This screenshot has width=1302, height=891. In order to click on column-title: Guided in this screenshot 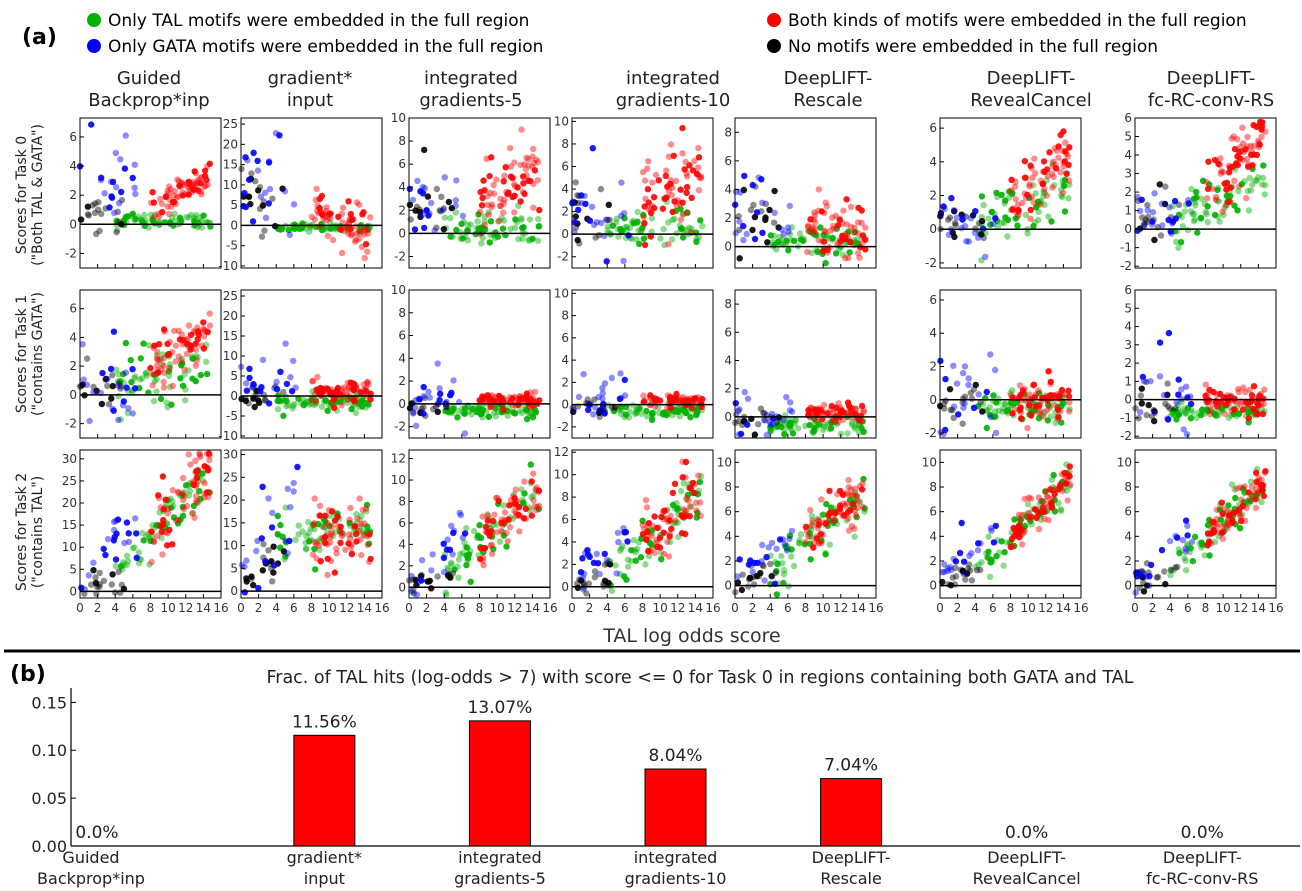, I will do `click(149, 78)`.